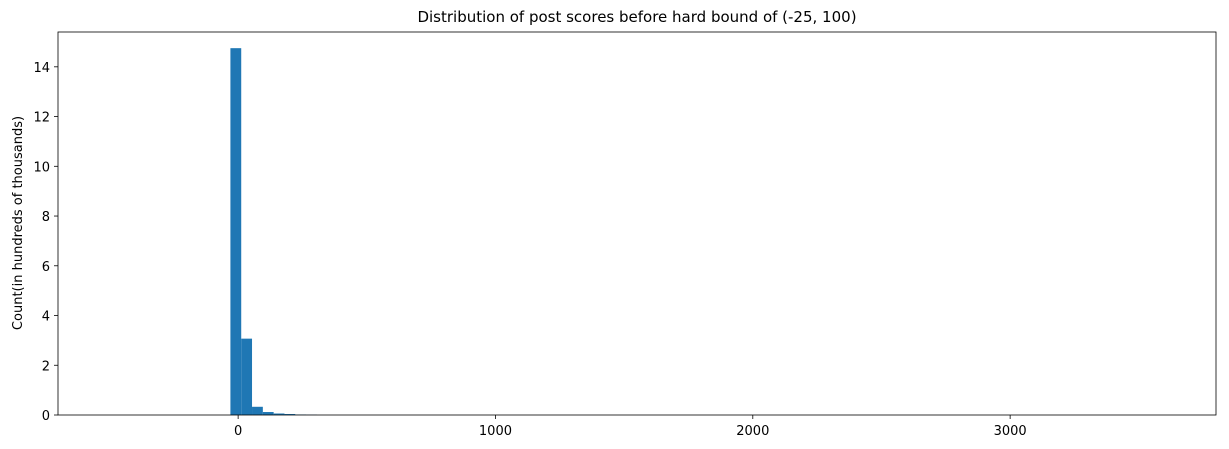  What do you see at coordinates (46, 317) in the screenshot?
I see `y-tick-label: 4` at bounding box center [46, 317].